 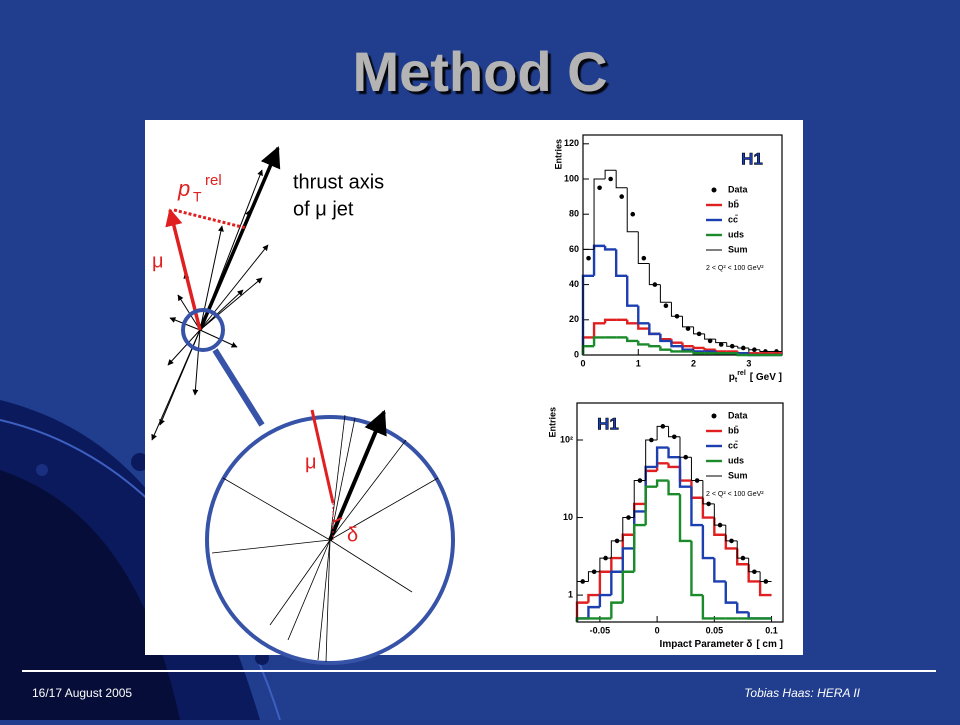 What do you see at coordinates (338, 182) in the screenshot?
I see `axis-label: thrust axis` at bounding box center [338, 182].